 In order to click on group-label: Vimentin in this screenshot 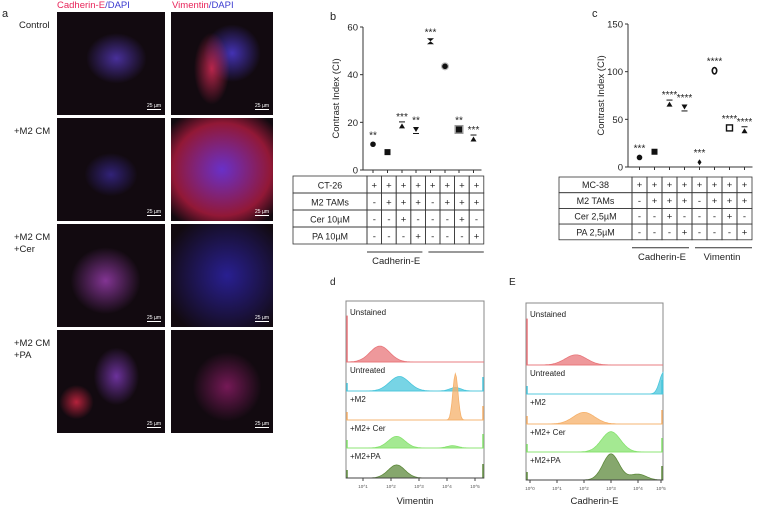, I will do `click(722, 257)`.